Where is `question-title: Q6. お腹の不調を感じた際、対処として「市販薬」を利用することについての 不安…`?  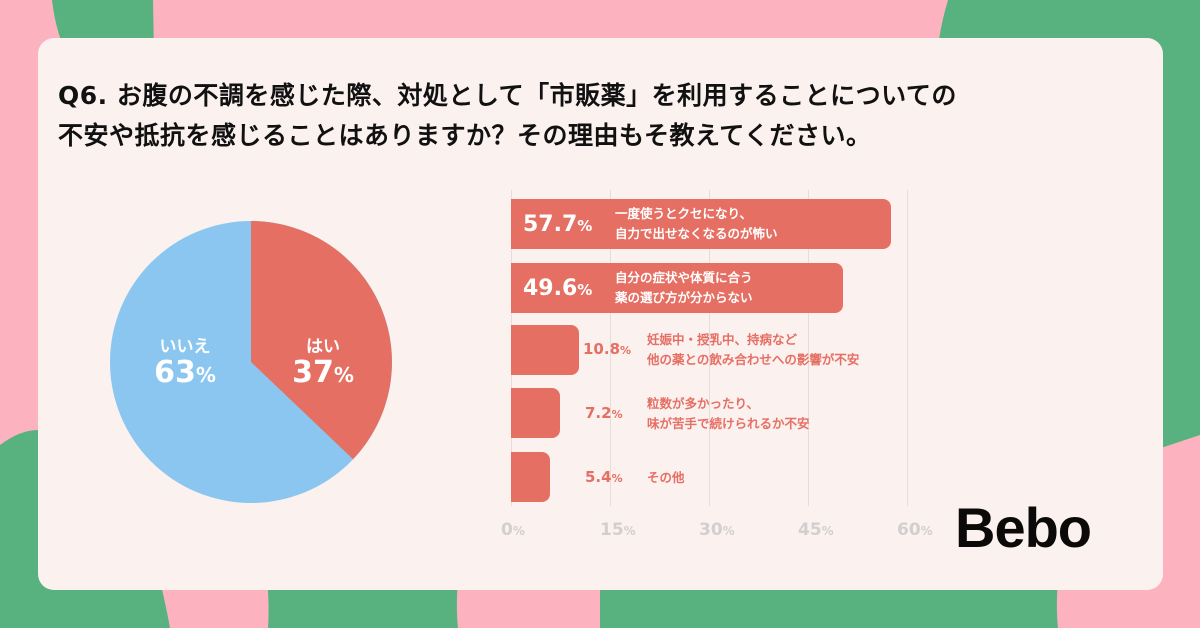
question-title: Q6. お腹の不調を感じた際、対処として「市販薬」を利用することについての 不安… is located at coordinates (598, 116).